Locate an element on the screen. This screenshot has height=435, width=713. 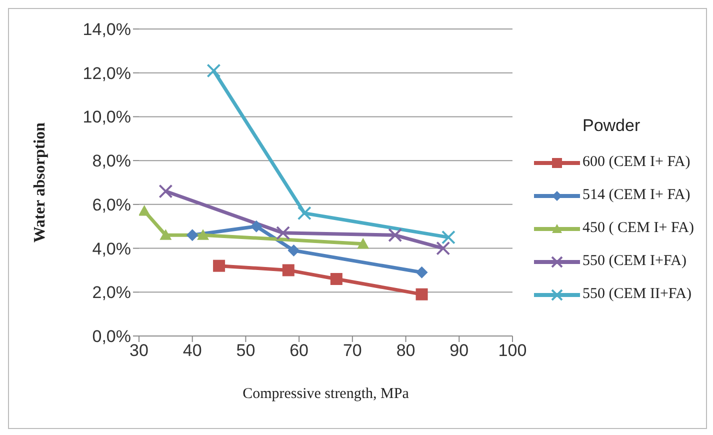
x-axis-title: Compressive strength, MPa is located at coordinates (326, 394).